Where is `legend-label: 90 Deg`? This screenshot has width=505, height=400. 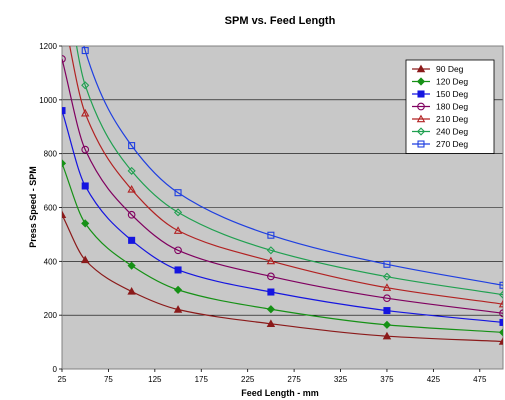
legend-label: 90 Deg is located at coordinates (450, 69).